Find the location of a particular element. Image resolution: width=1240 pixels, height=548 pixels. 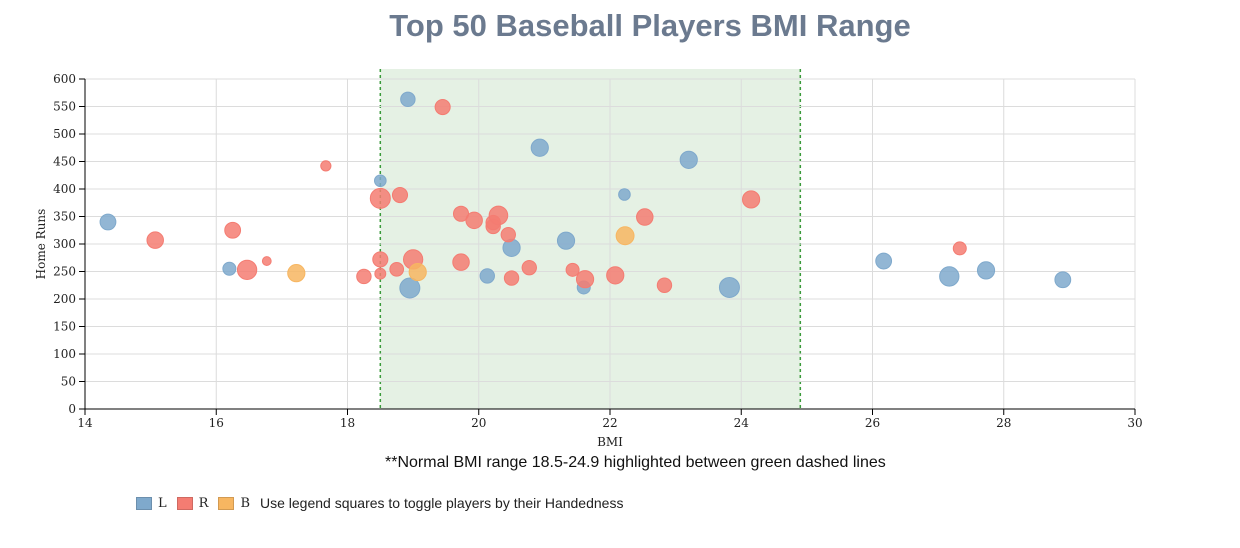

x-tick-label: 22 is located at coordinates (609, 423).